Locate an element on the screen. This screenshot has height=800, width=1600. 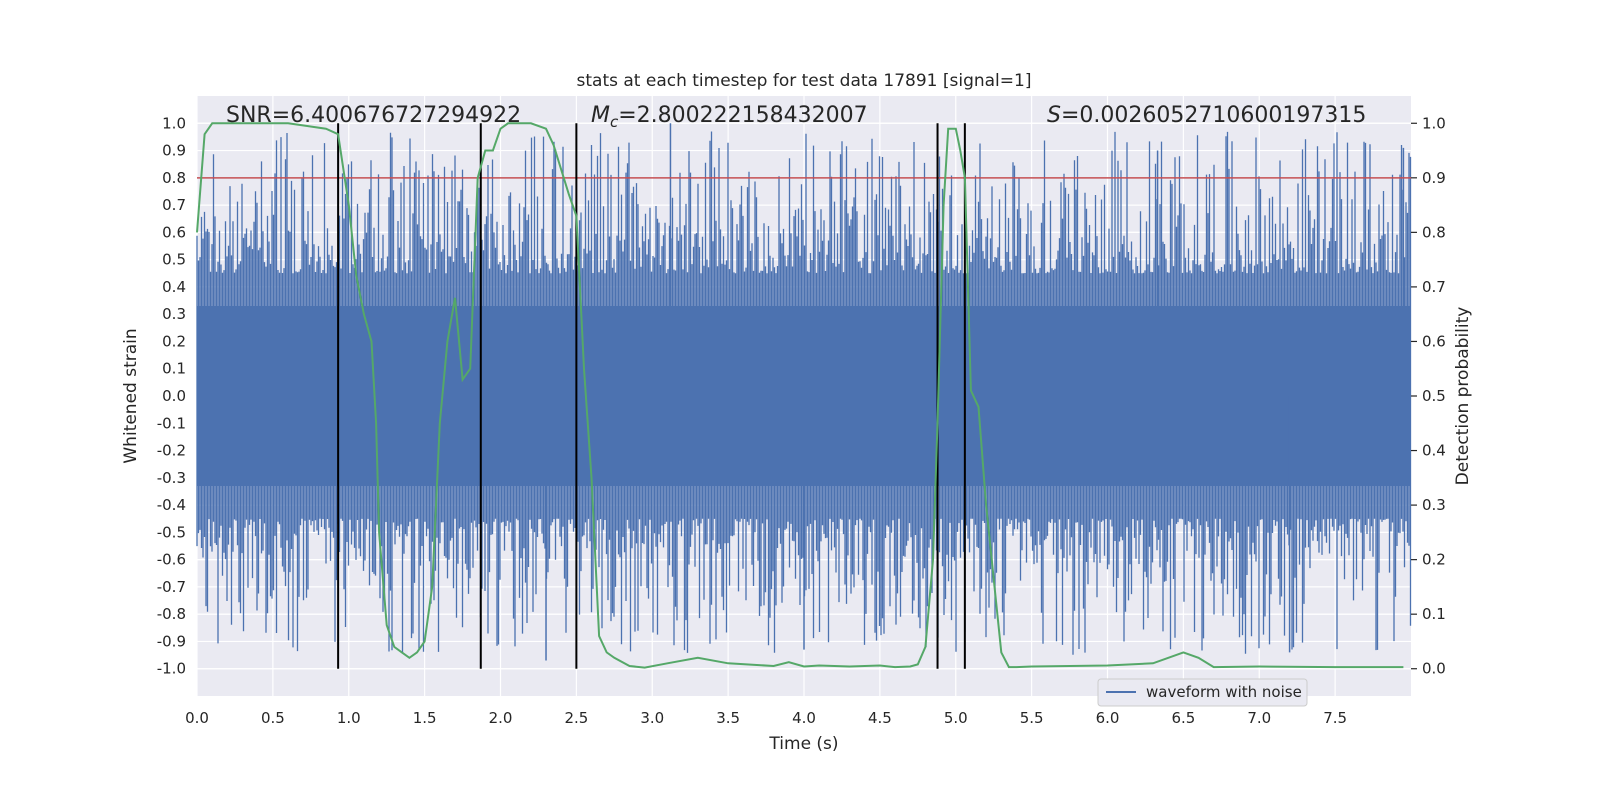
y2-tick-label: 0.7 is located at coordinates (1434, 287).